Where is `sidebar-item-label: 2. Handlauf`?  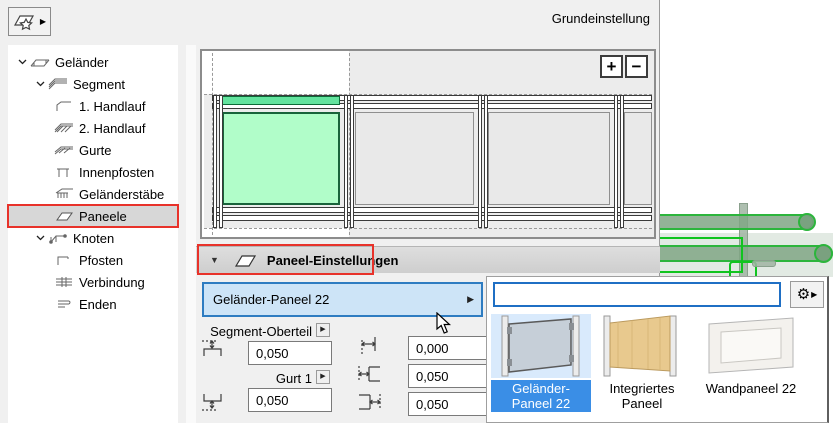
sidebar-item-label: 2. Handlauf is located at coordinates (112, 128).